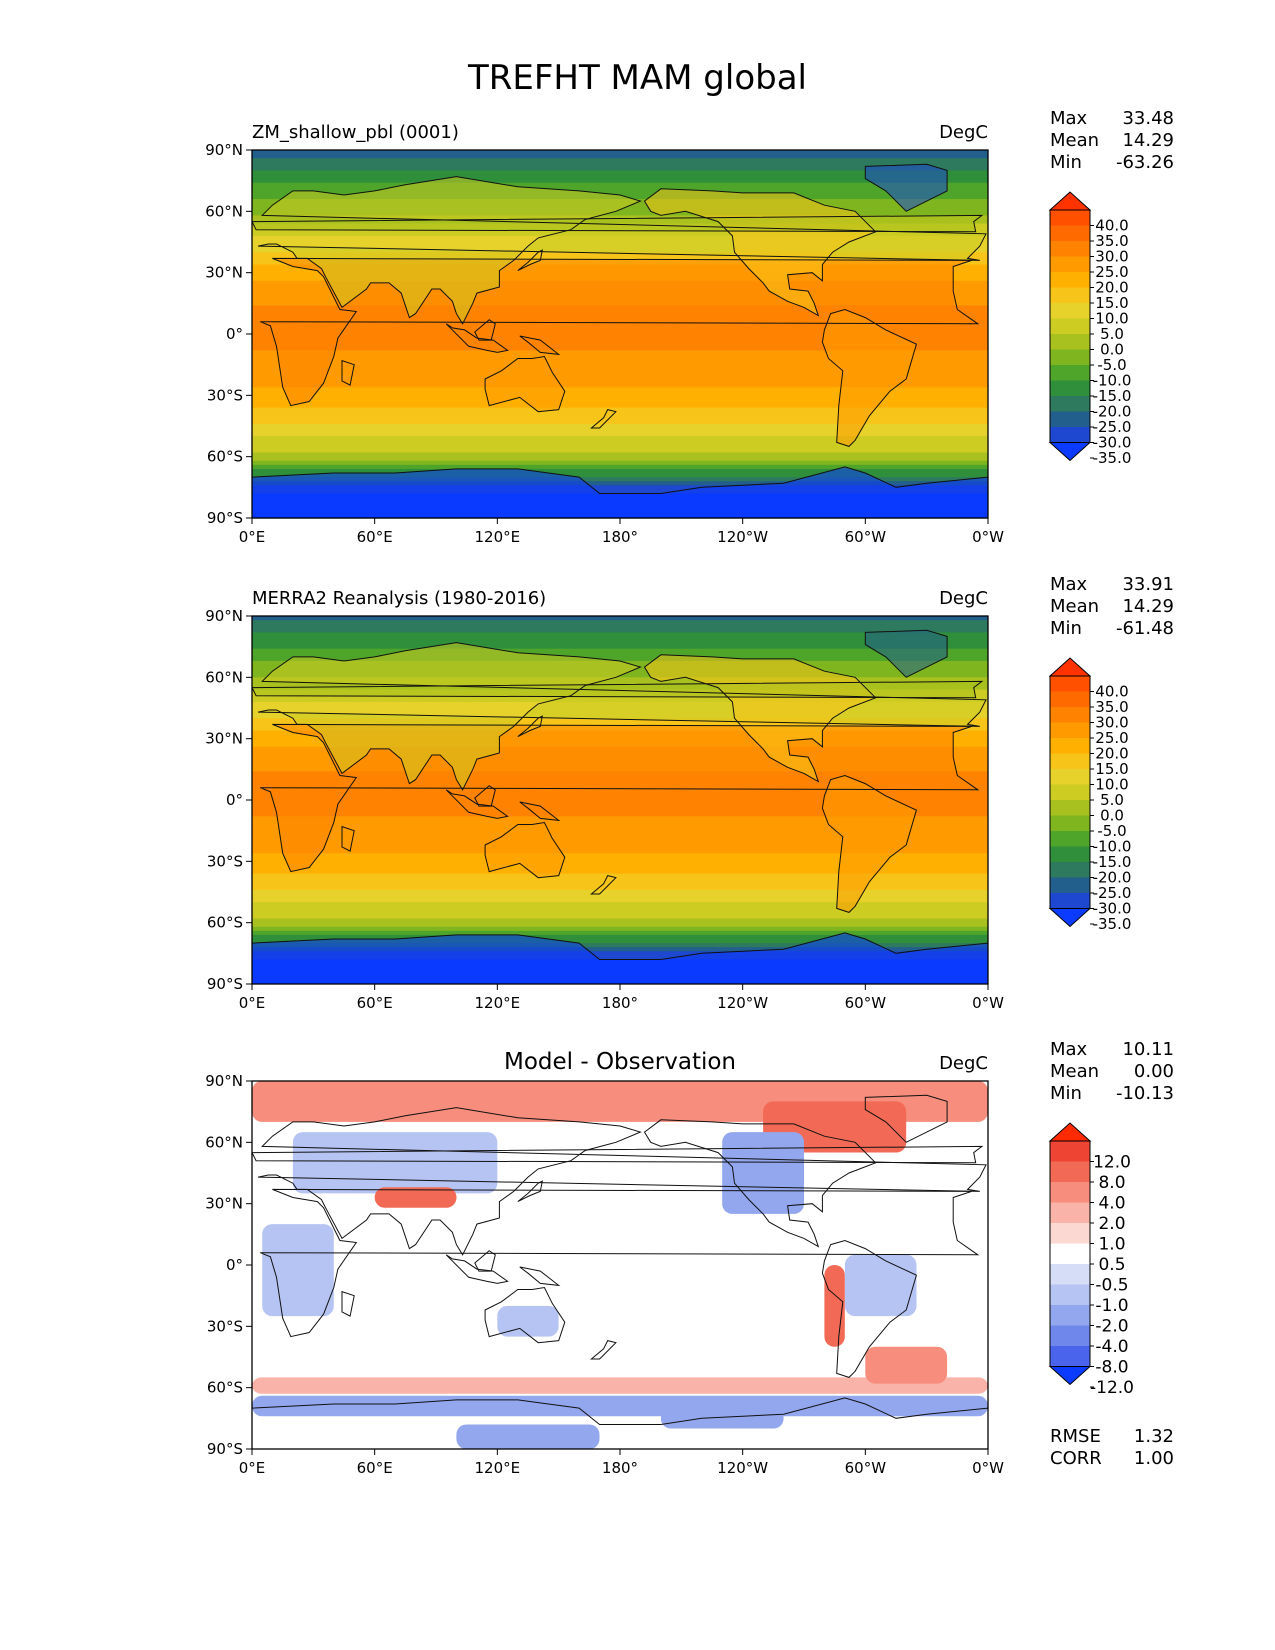 The image size is (1275, 1650). What do you see at coordinates (1074, 606) in the screenshot?
I see `stat-label: Mean` at bounding box center [1074, 606].